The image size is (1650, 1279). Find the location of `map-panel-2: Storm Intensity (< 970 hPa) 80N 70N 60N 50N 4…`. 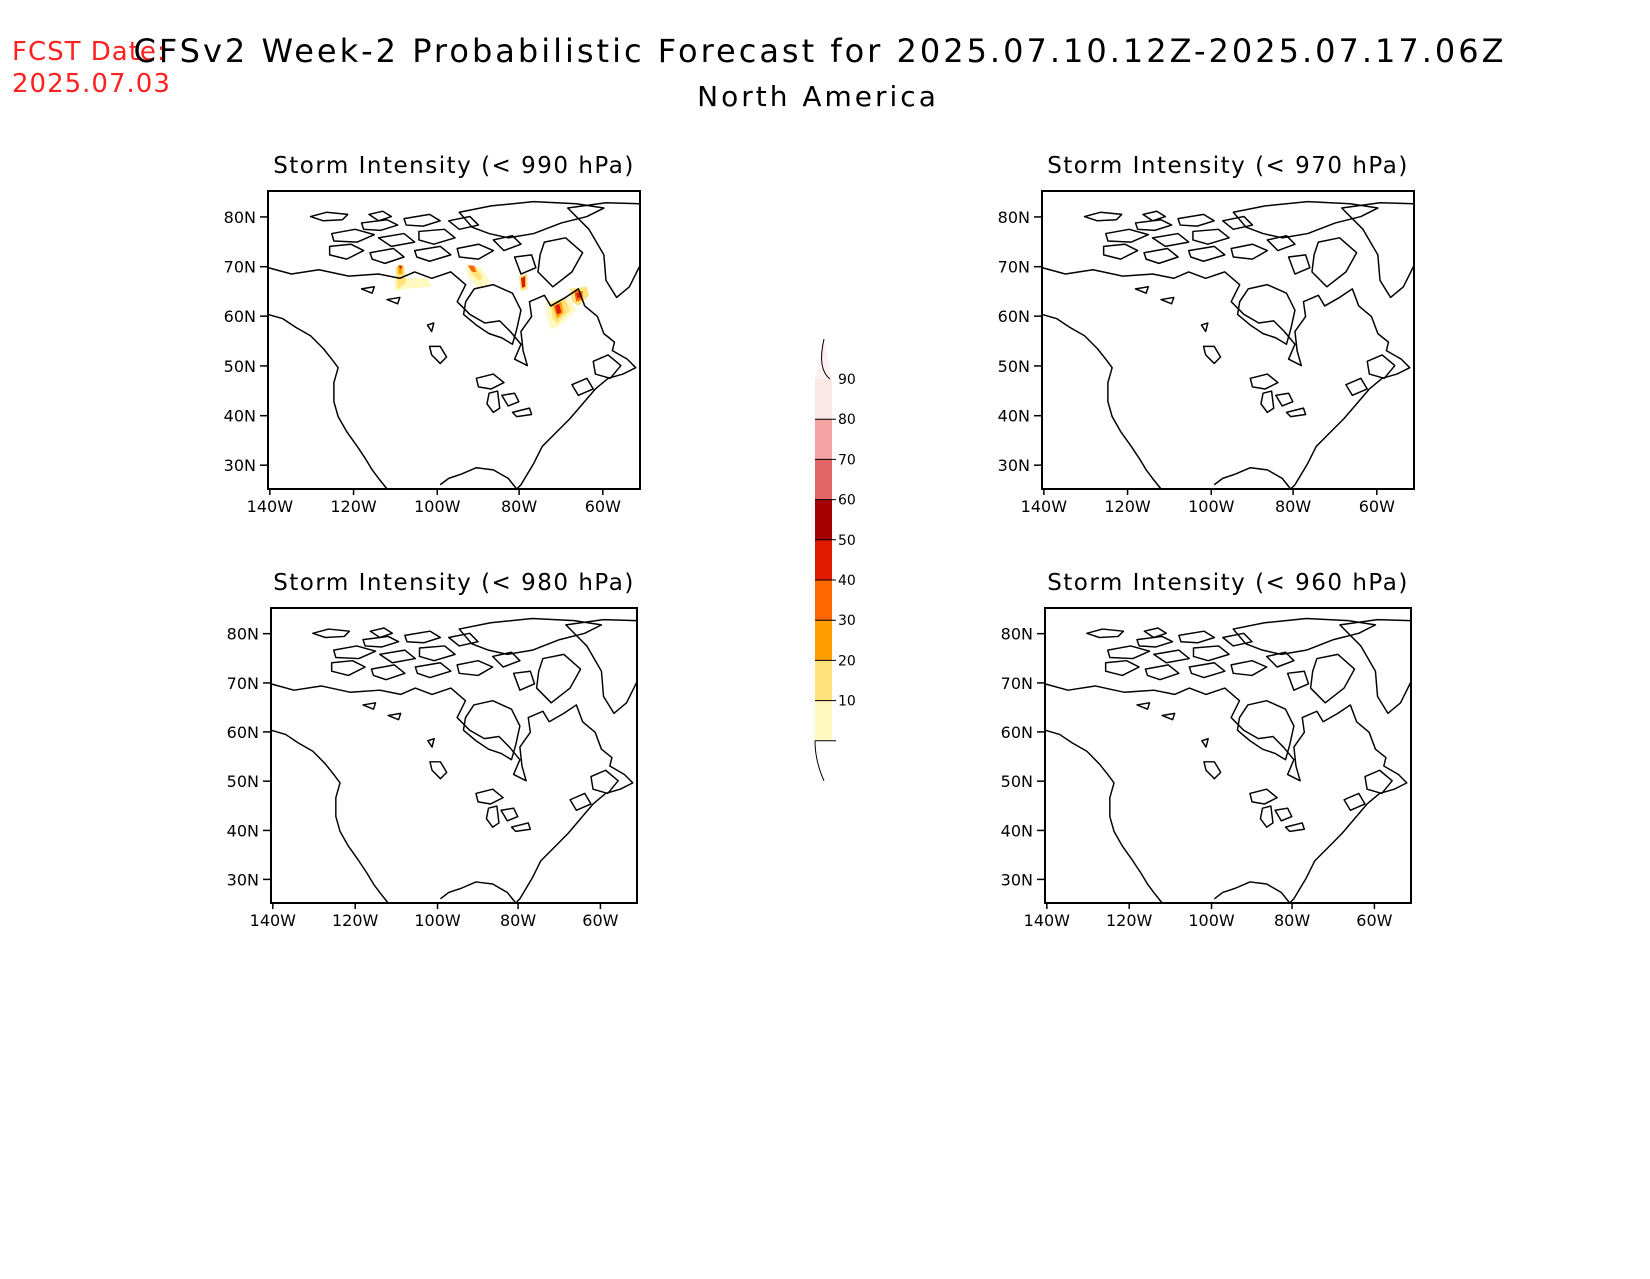

map-panel-2: Storm Intensity (< 970 hPa) 80N 70N 60N 50N 4… is located at coordinates (1206, 334).